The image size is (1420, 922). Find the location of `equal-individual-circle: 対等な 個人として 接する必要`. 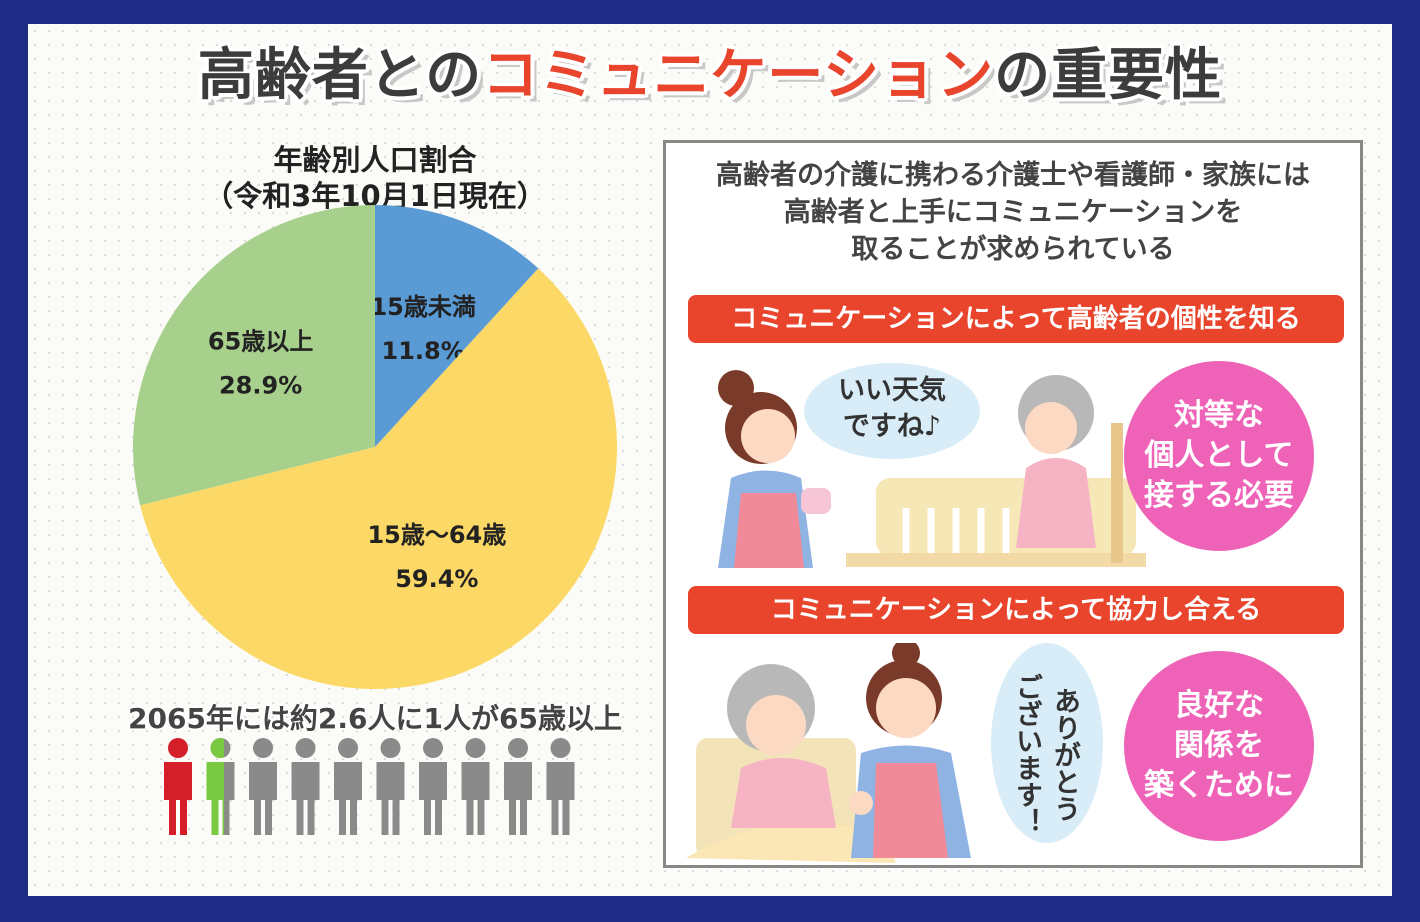

equal-individual-circle: 対等な 個人として 接する必要 is located at coordinates (1219, 456).